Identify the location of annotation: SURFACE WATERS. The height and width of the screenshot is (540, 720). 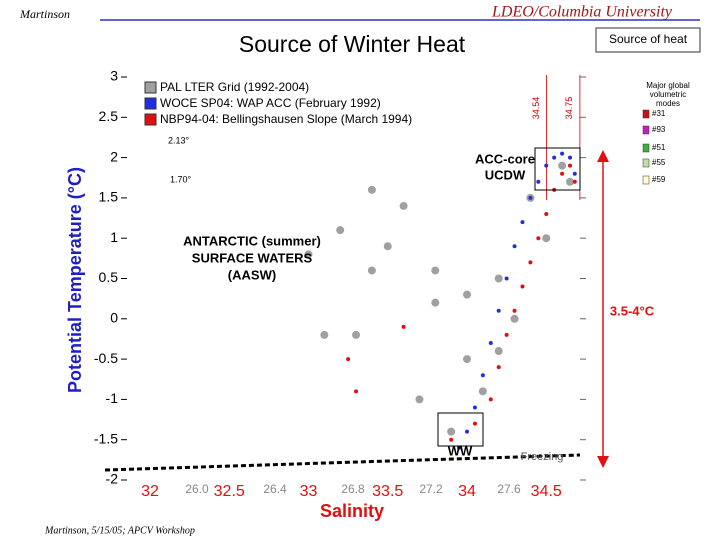
(252, 257).